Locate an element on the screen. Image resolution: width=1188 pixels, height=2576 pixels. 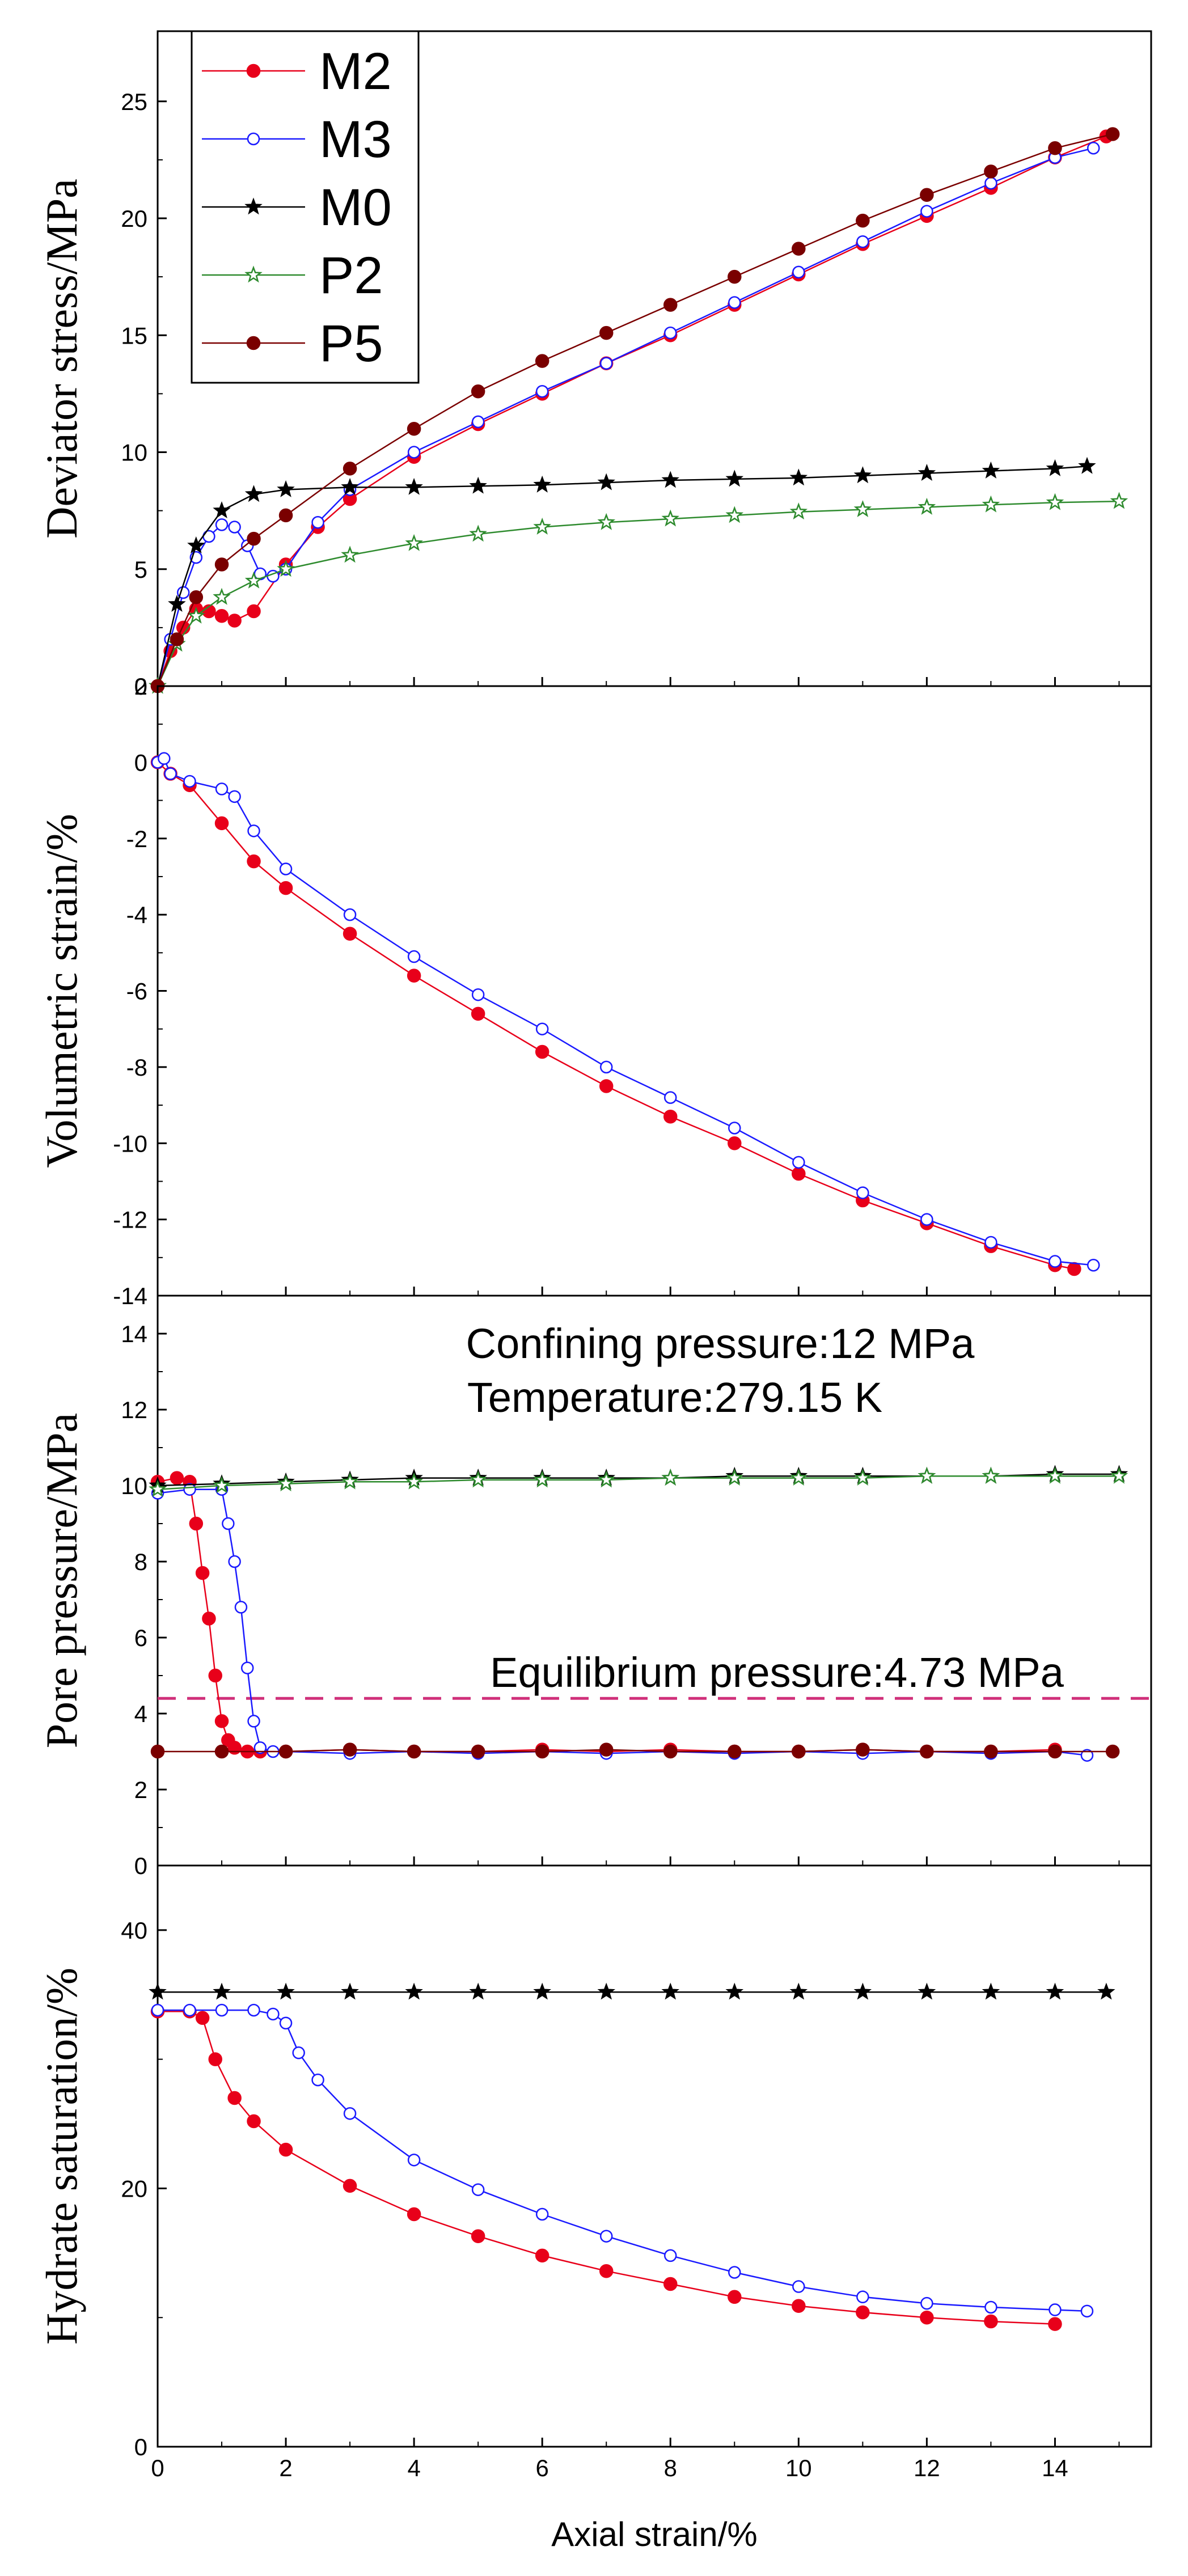
x-tick-label: 14 is located at coordinates (1055, 2468).